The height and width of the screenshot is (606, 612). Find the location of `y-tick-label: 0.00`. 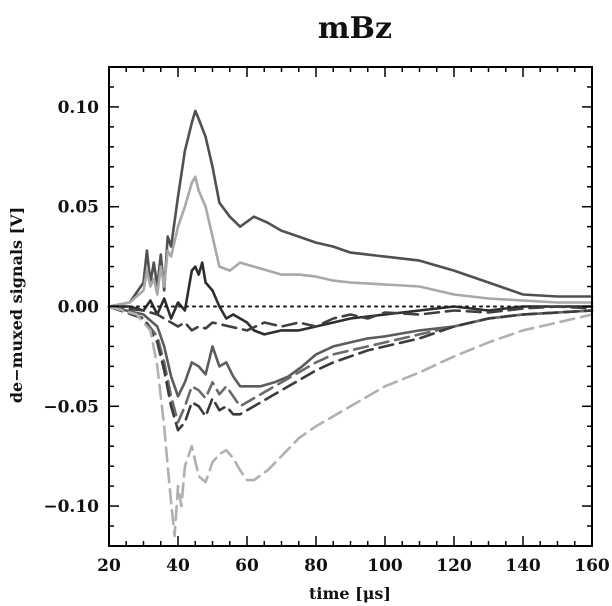

y-tick-label: 0.00 is located at coordinates (79, 308).